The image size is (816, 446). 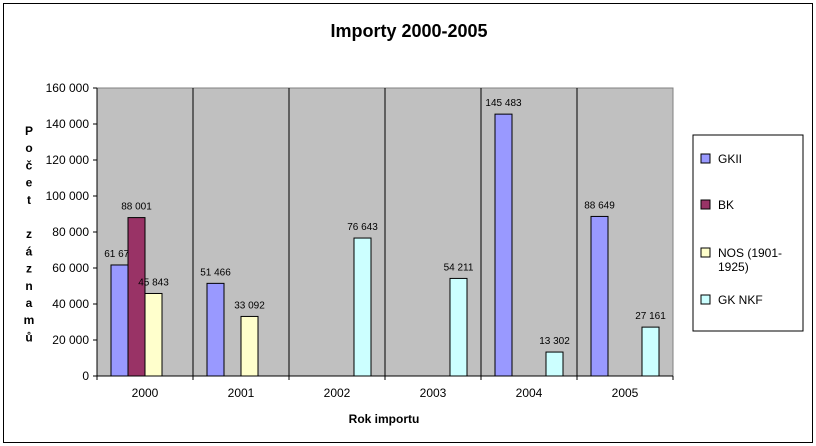 I want to click on data-label: 88 001, so click(x=136, y=207).